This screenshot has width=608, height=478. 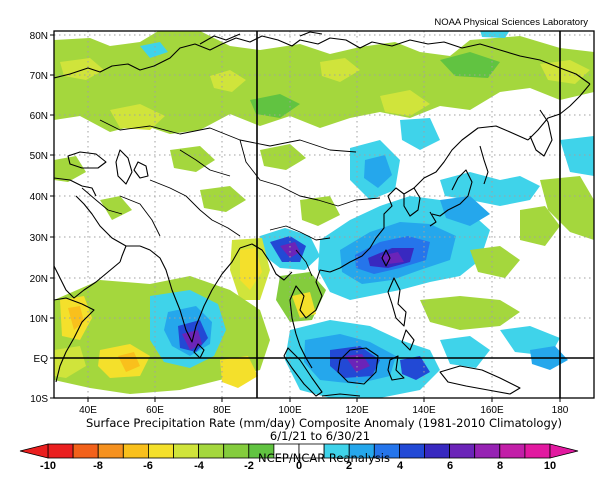 I want to click on colorbar-label-6: 6, so click(x=450, y=466).